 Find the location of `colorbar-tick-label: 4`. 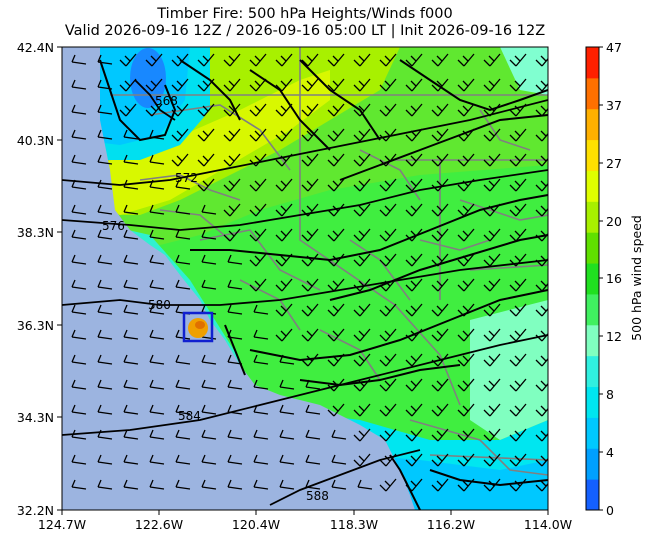

colorbar-tick-label: 4 is located at coordinates (610, 452).